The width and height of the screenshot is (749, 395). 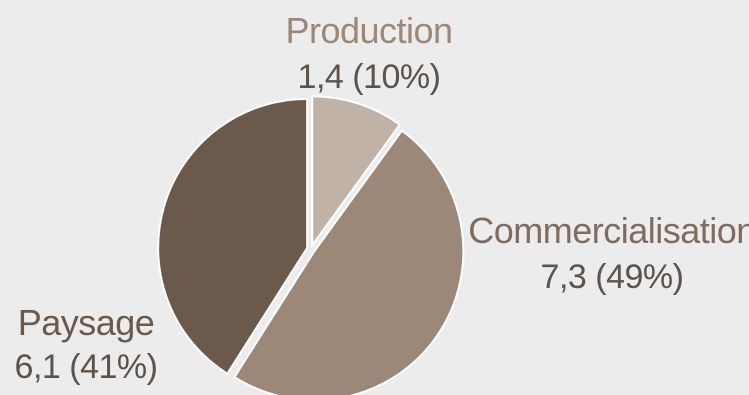 I want to click on slice-paysage, so click(x=233, y=236).